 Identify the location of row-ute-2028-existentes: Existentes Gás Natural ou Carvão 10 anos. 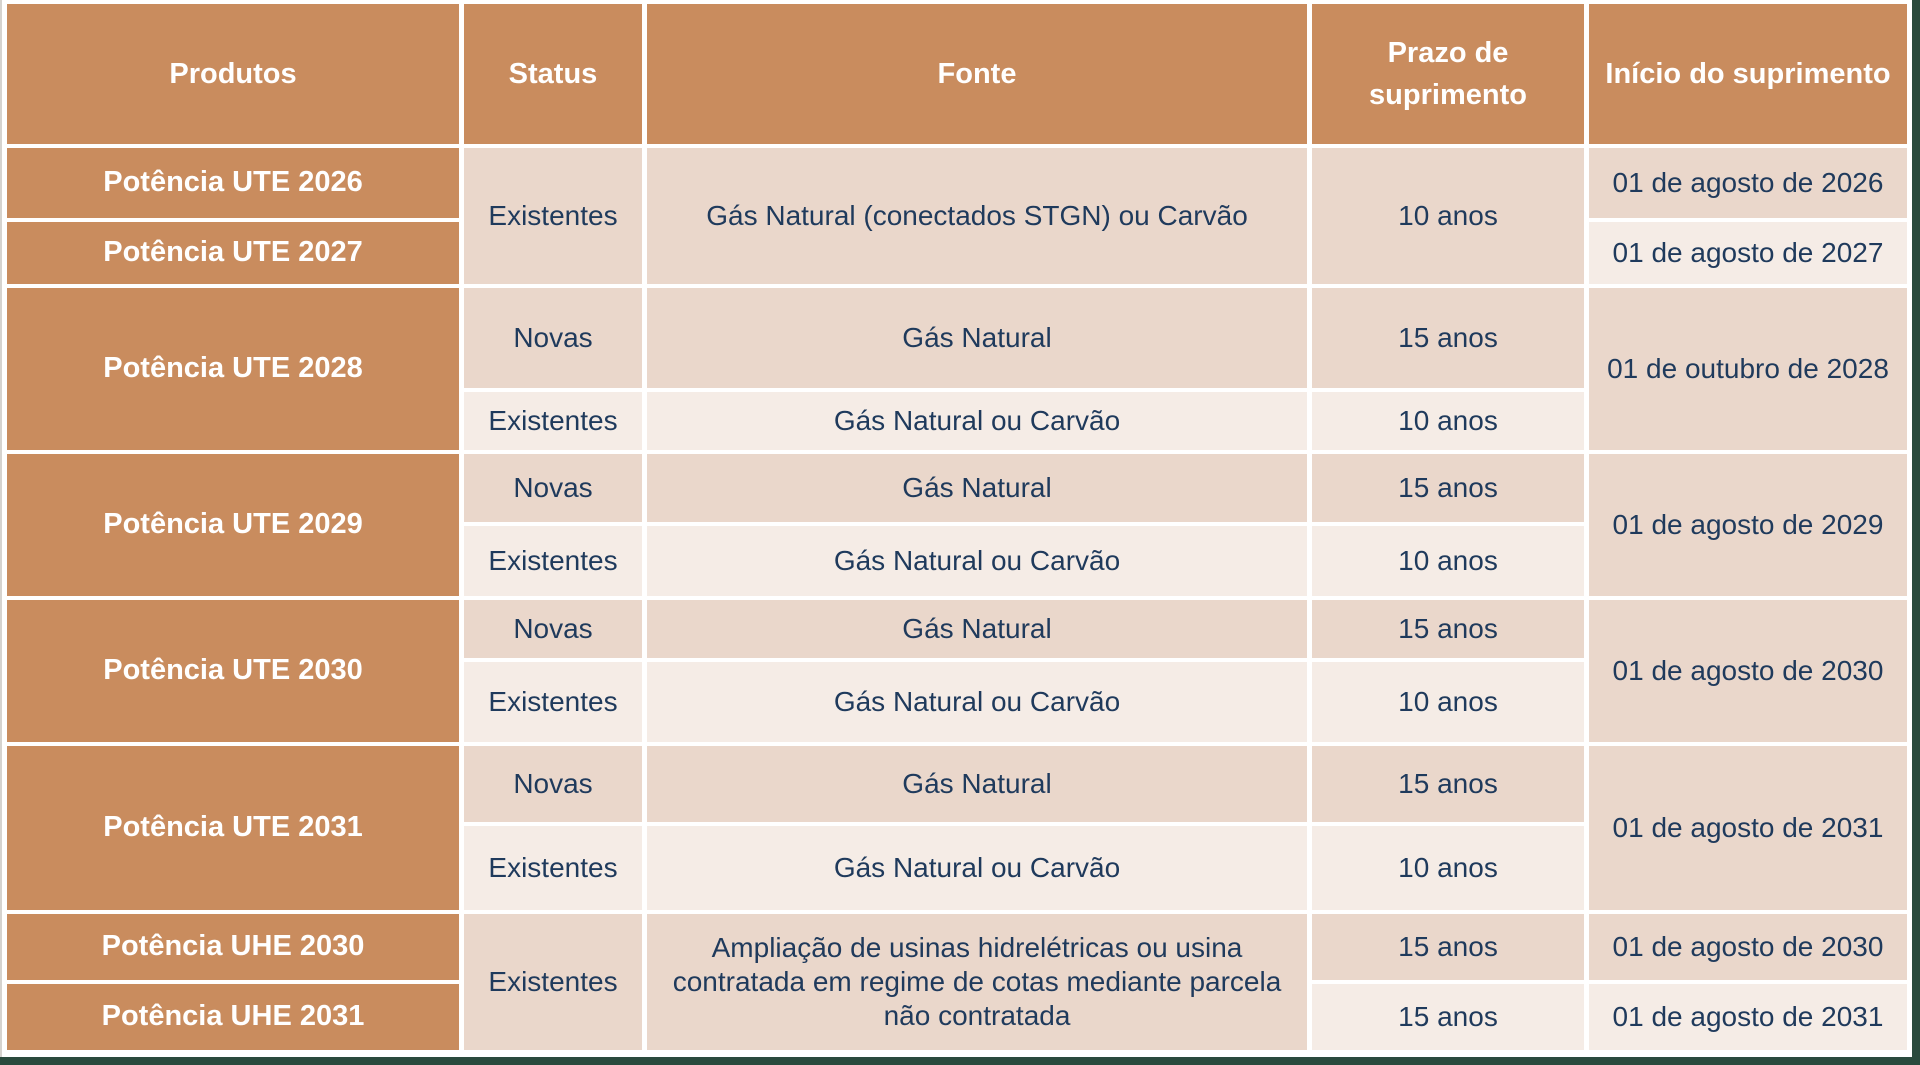
(957, 421).